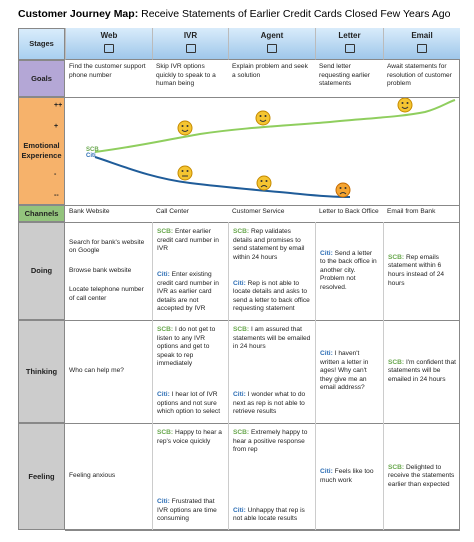 This screenshot has height=542, width=474. Describe the element at coordinates (78, 14) in the screenshot. I see `title-bold: Customer Journey Map:` at that location.